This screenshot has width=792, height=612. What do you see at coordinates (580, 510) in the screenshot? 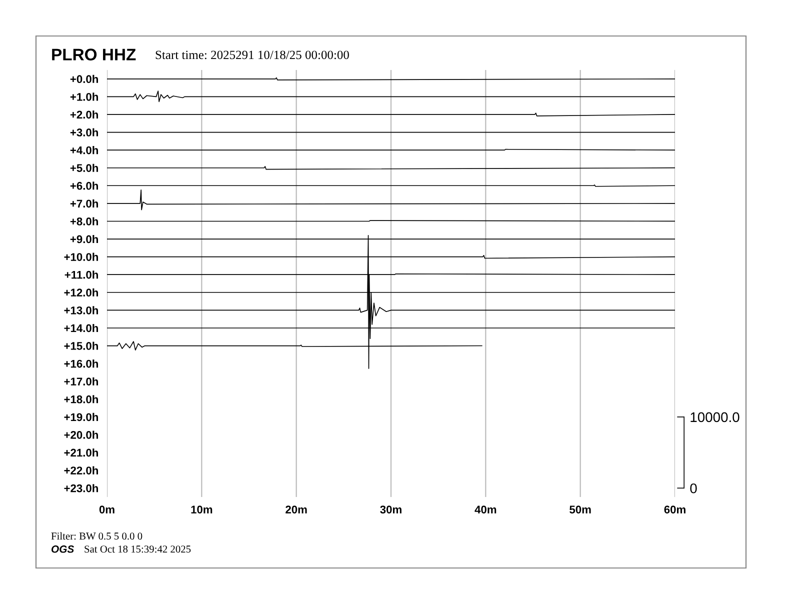
I see `x-tick-label: 50m` at bounding box center [580, 510].